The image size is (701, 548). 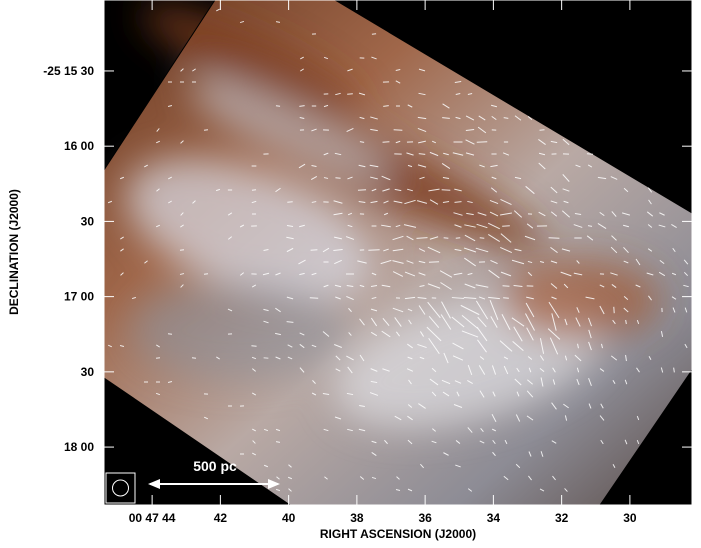 I want to click on y-axis-title: DECLINATION (J2000), so click(x=14, y=252).